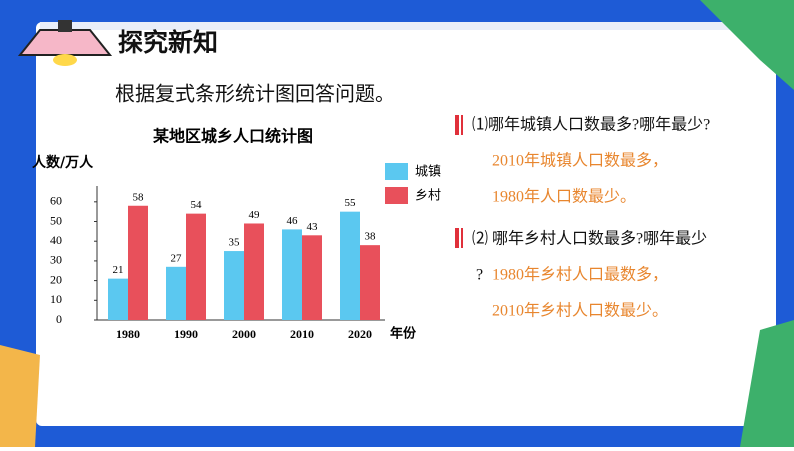 This screenshot has width=794, height=451. I want to click on value-label: 35, so click(235, 243).